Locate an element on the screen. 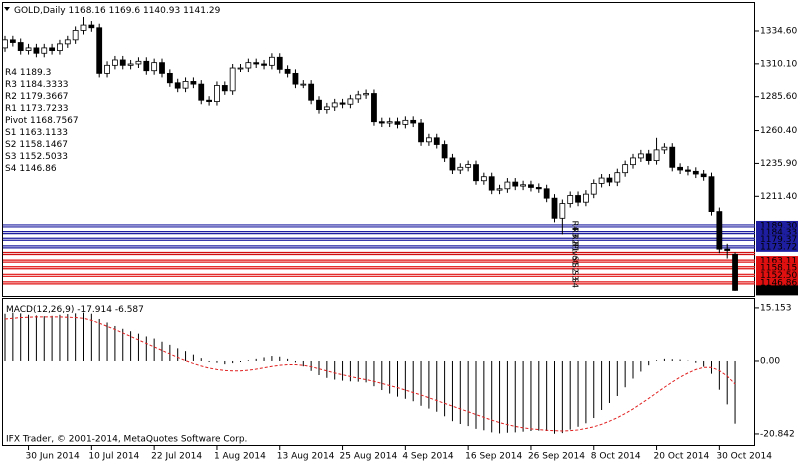 This screenshot has width=799, height=464. last-ohlc: 1168.16 is located at coordinates (87, 11).